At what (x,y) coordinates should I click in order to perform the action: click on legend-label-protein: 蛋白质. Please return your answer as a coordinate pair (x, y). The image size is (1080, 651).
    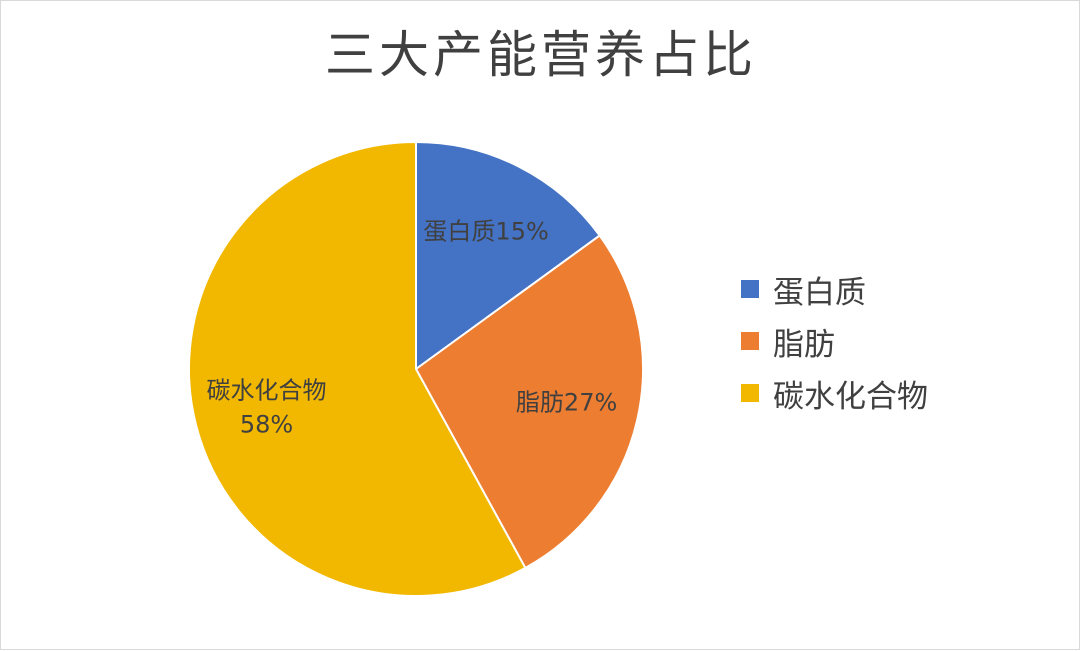
    Looking at the image, I should click on (819, 292).